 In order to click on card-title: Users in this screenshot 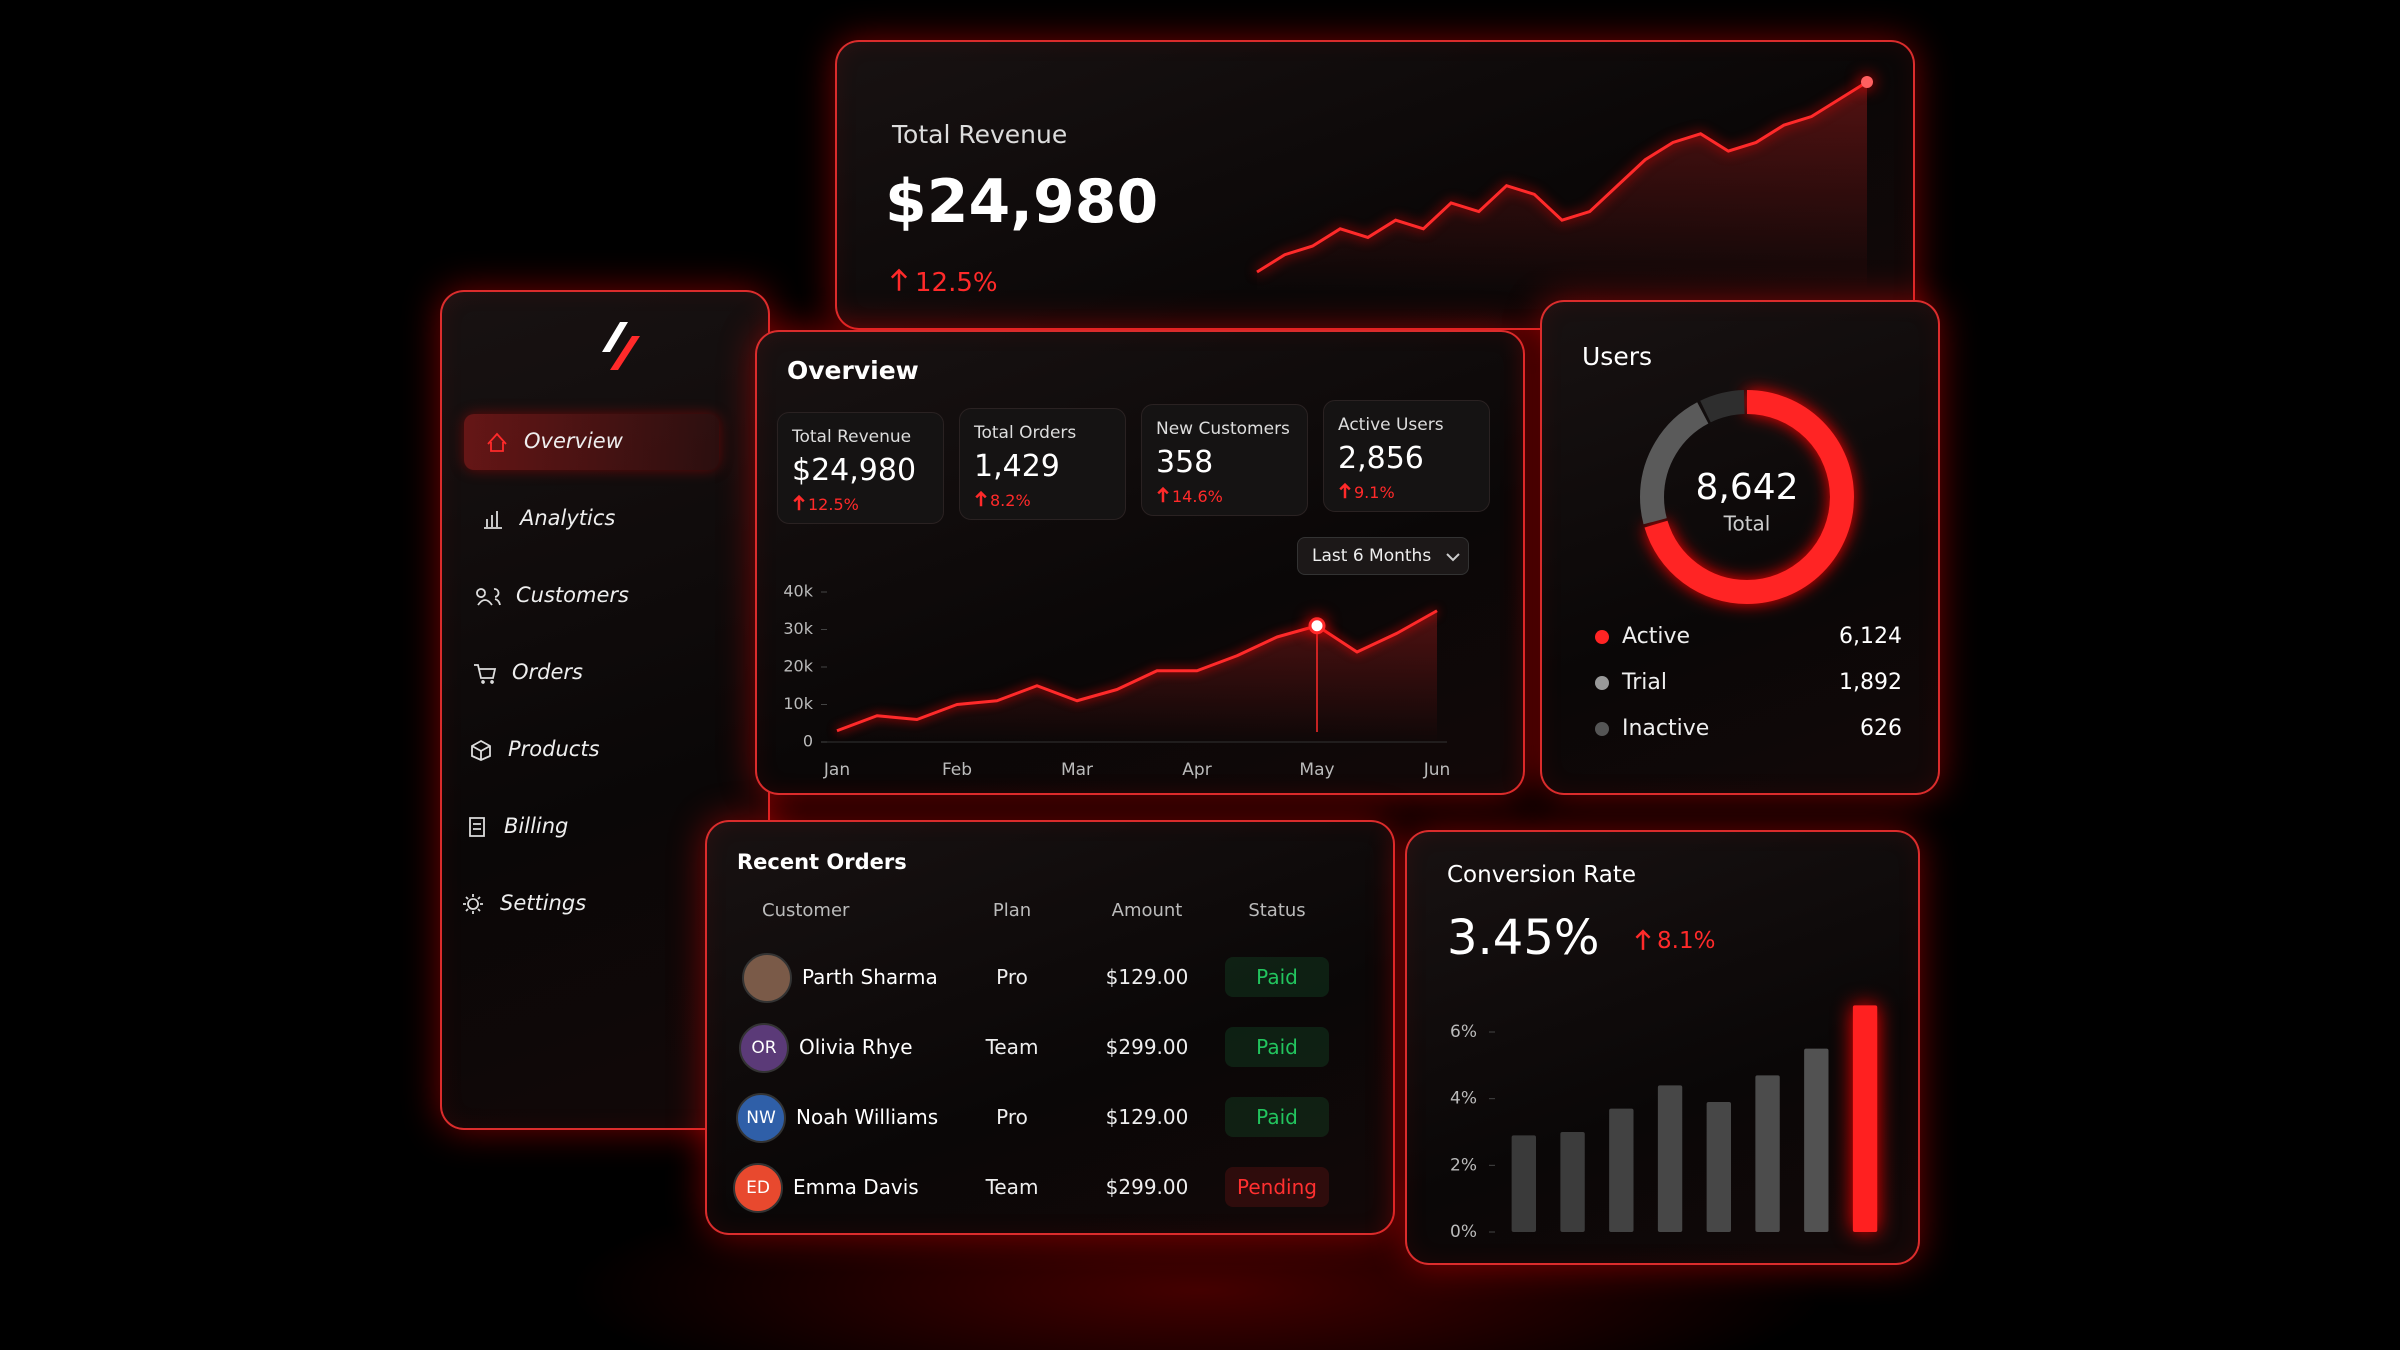, I will do `click(1617, 356)`.